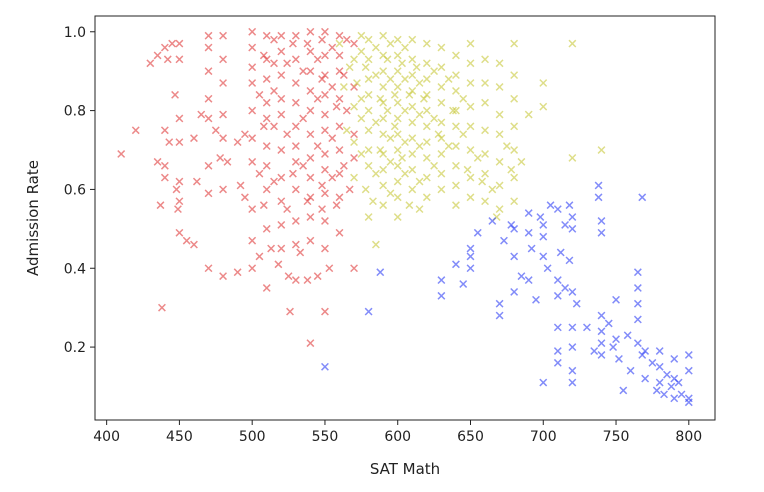  Describe the element at coordinates (179, 437) in the screenshot. I see `x-tick-label: 450` at that location.